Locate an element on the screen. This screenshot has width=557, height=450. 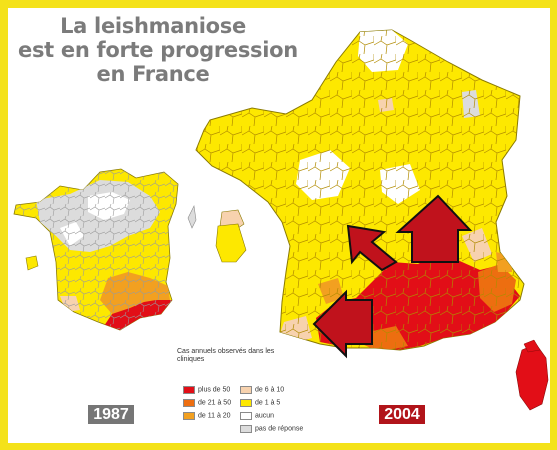
frame-top-bar is located at coordinates (278, 4).